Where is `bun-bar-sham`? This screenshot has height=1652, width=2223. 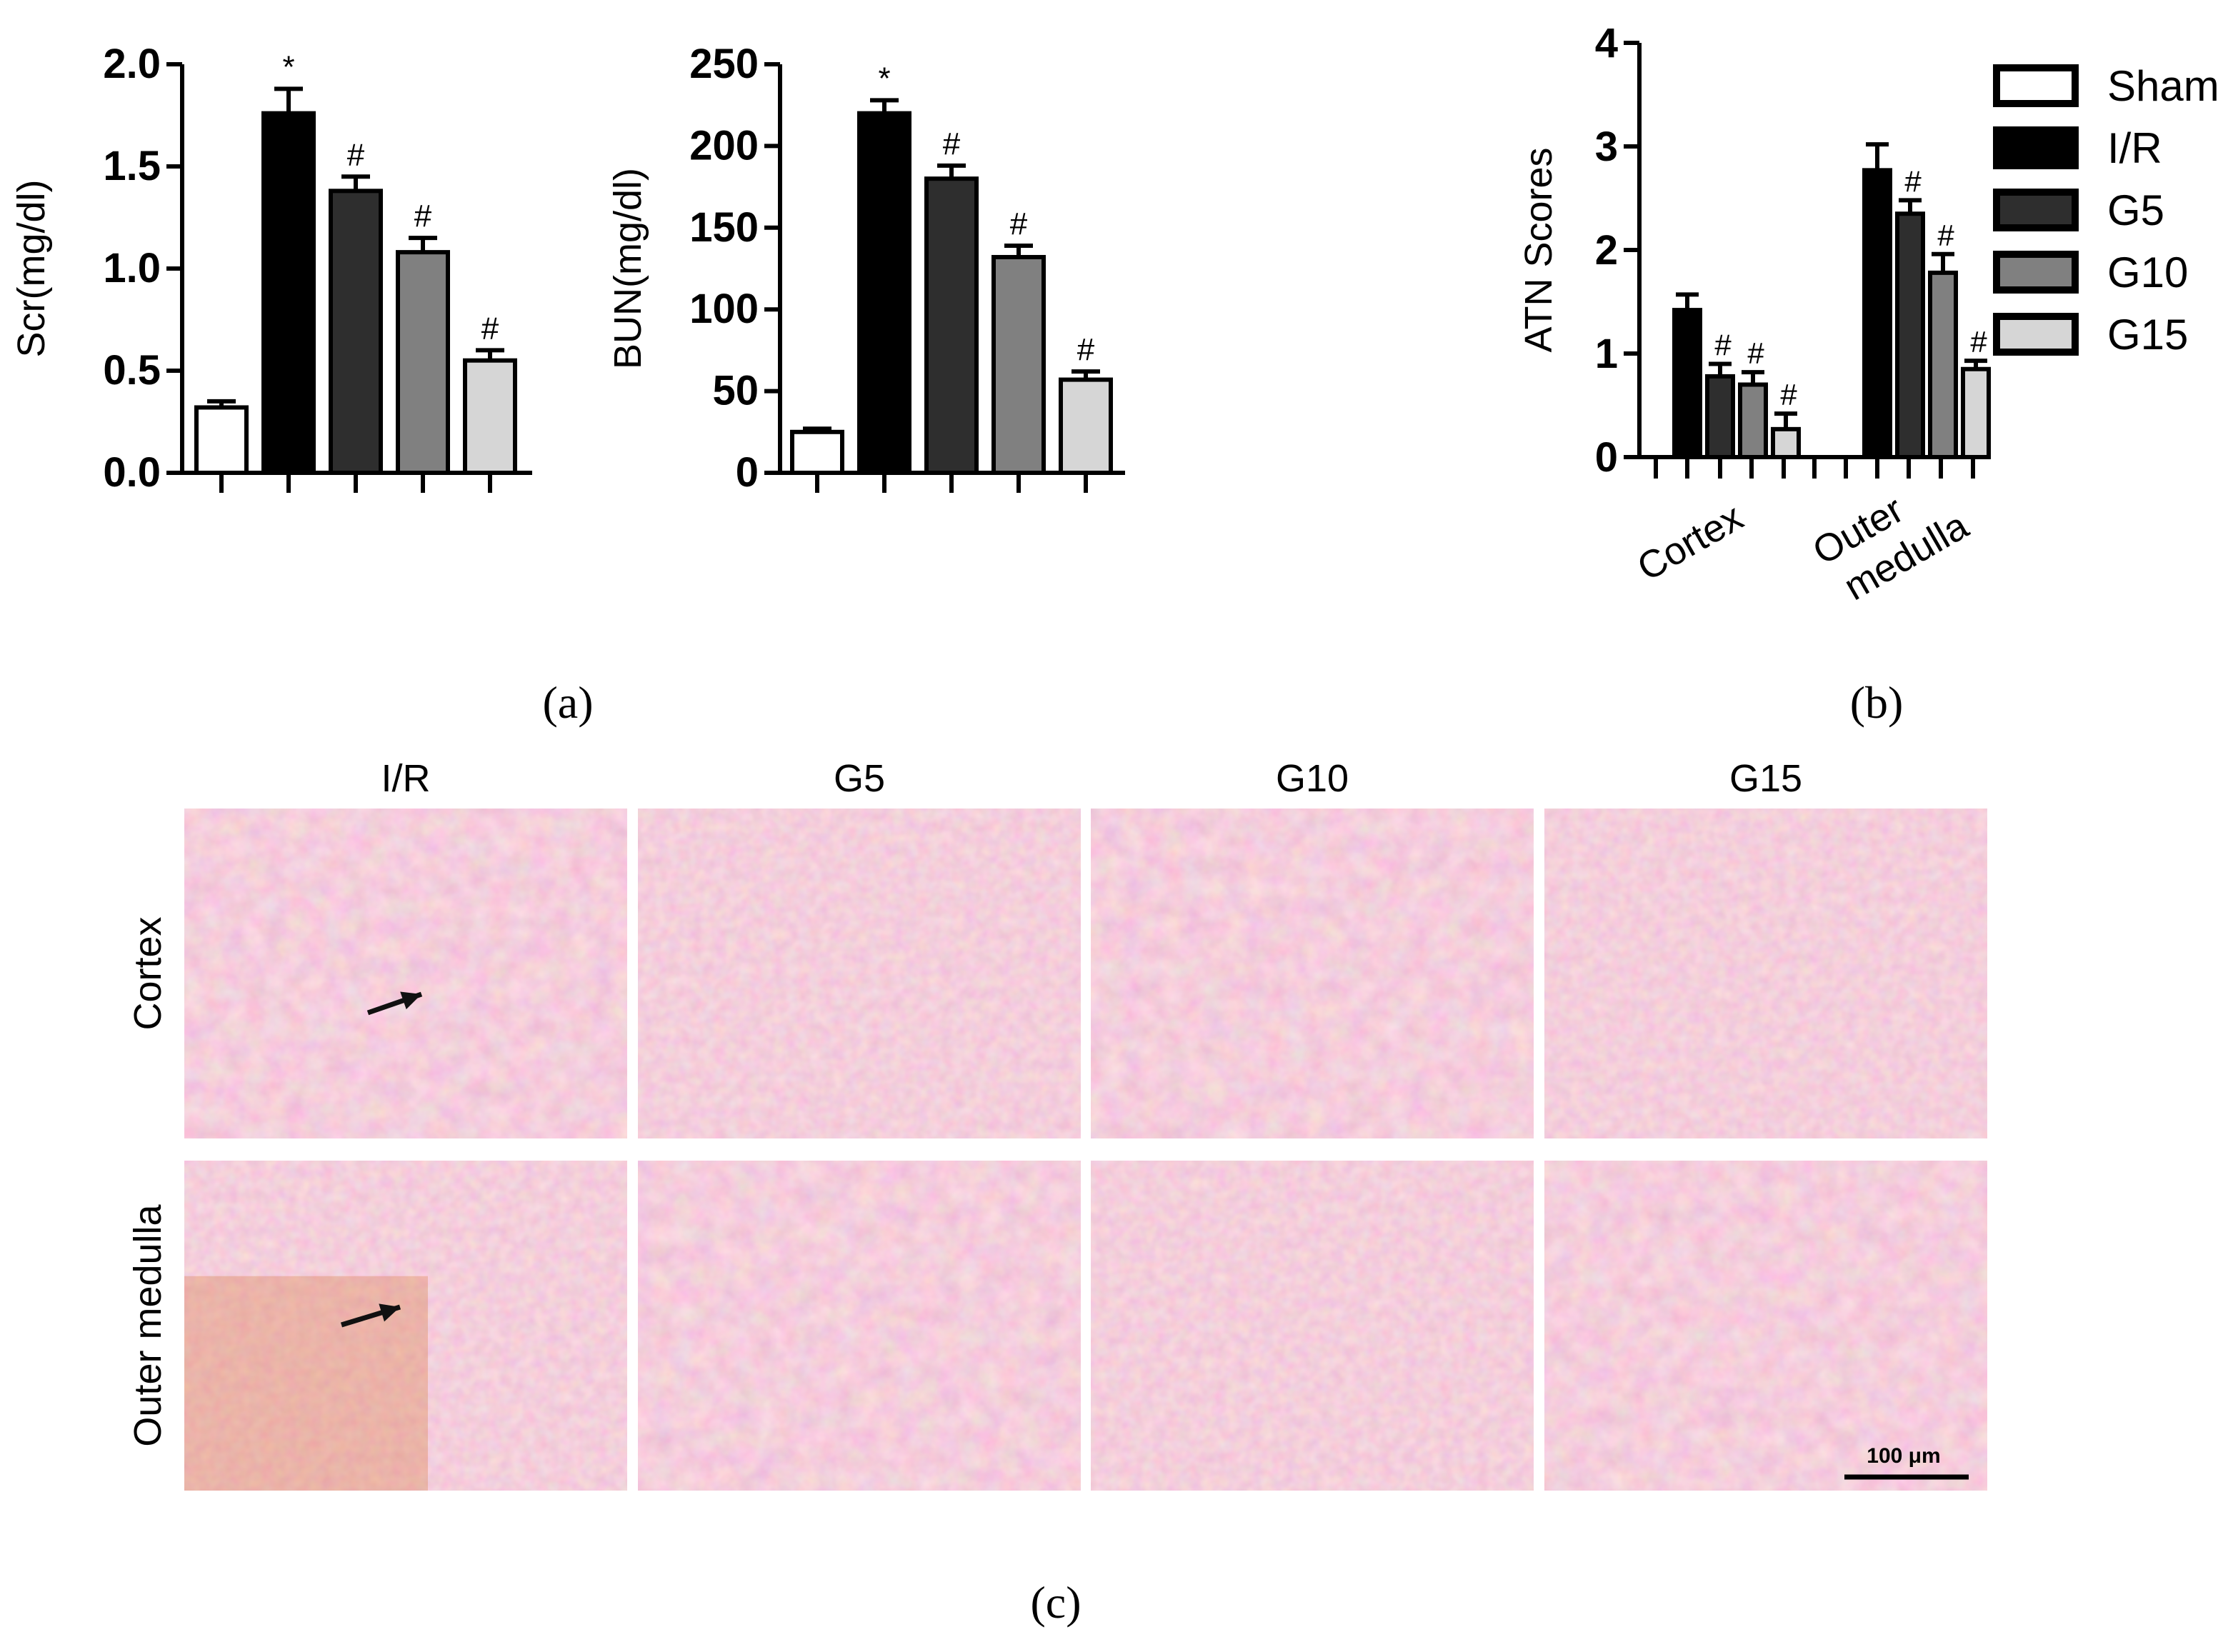
bun-bar-sham is located at coordinates (817, 452).